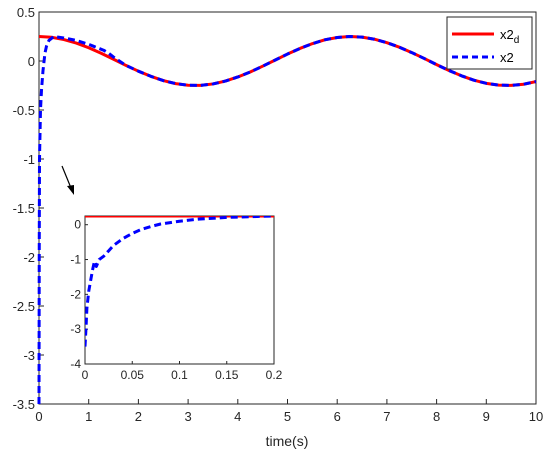 The image size is (550, 461). What do you see at coordinates (133, 375) in the screenshot?
I see `inset-x-tick-label: 0.05` at bounding box center [133, 375].